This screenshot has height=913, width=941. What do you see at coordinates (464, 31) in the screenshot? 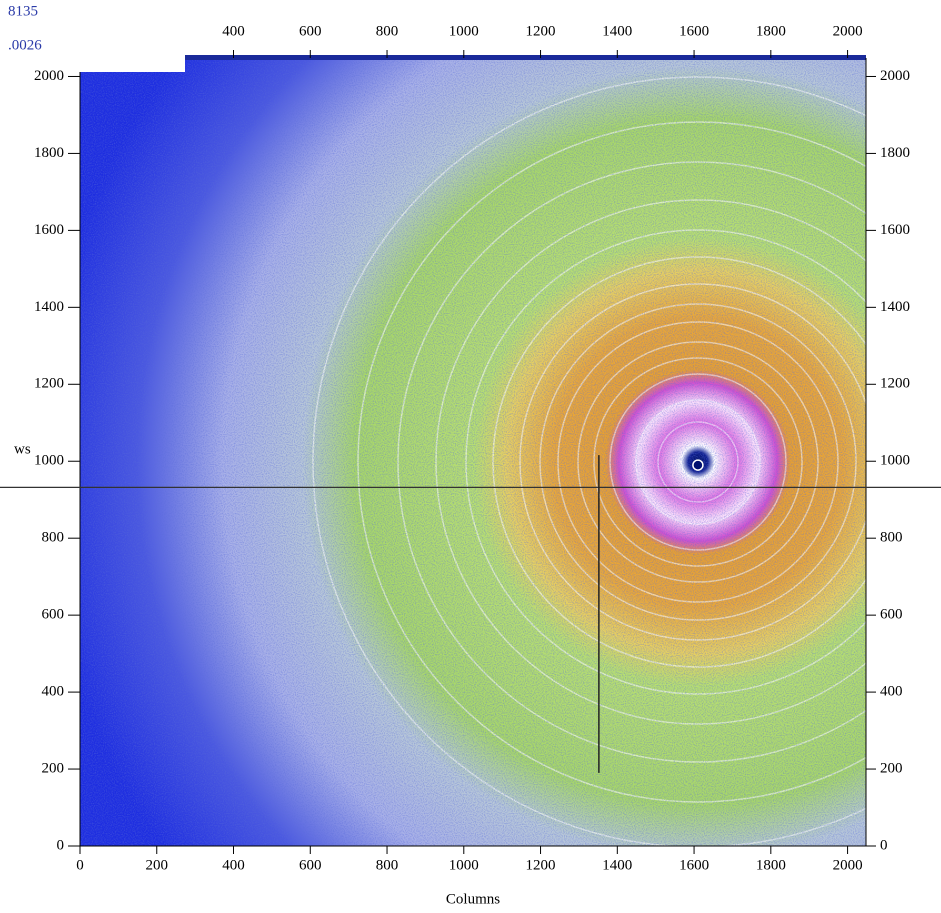
I see `top-x-tick-label: 1000` at bounding box center [464, 31].